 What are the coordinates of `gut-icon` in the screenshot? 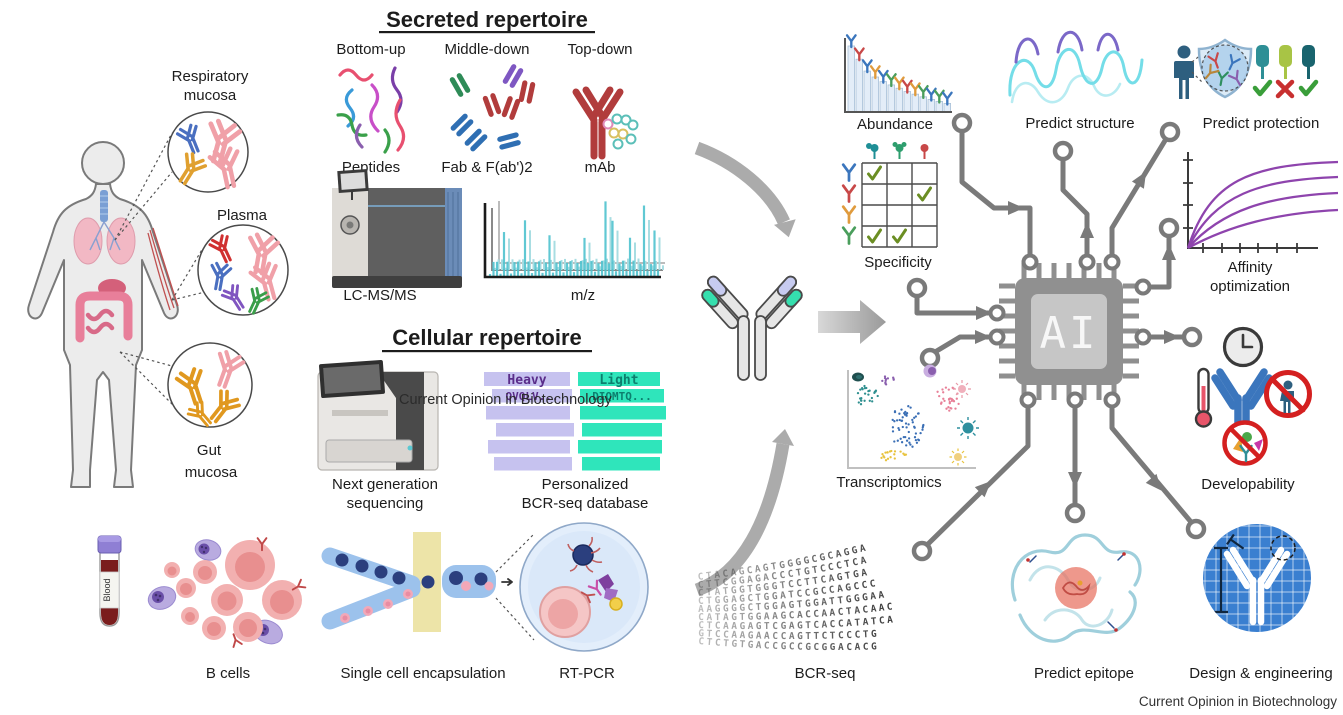 It's located at (104, 311).